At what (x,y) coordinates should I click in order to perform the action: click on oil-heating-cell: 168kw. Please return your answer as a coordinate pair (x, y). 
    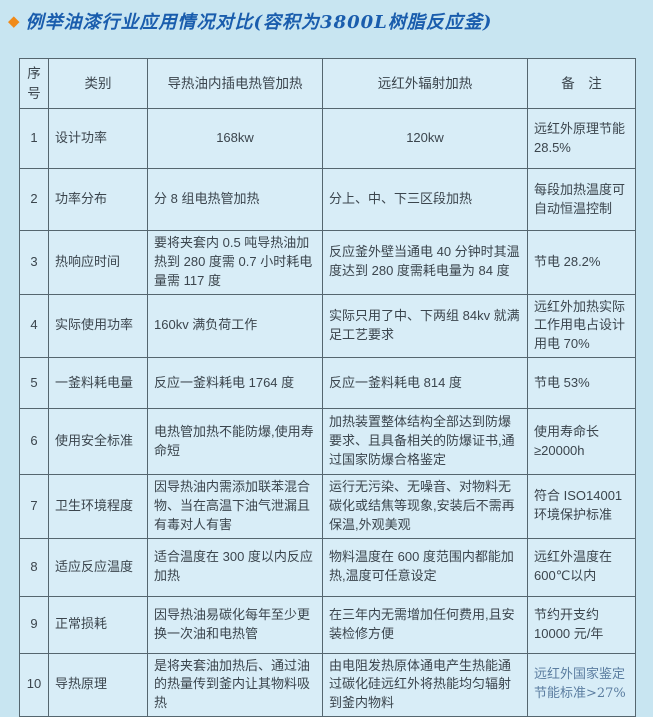
    Looking at the image, I should click on (235, 138).